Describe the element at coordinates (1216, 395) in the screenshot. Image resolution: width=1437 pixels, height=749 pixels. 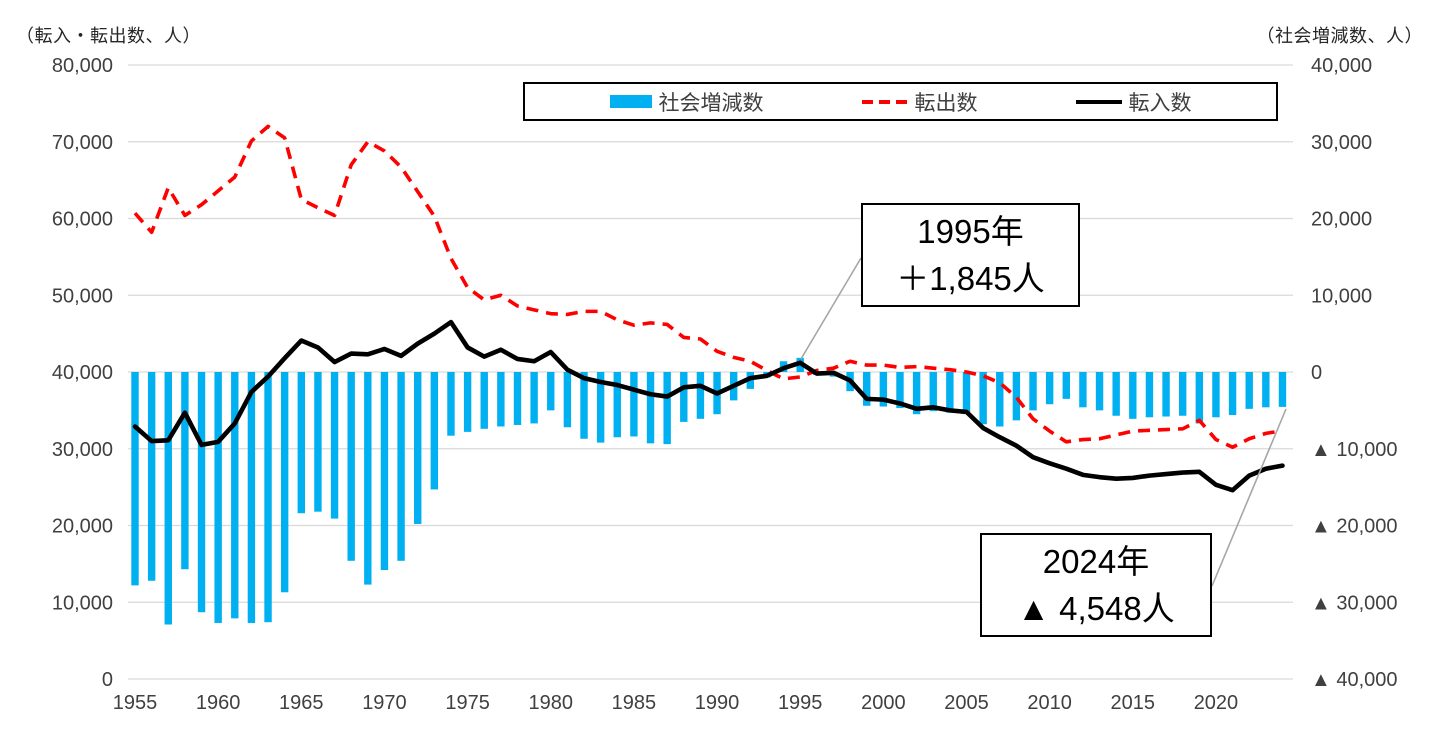
I see `net-bar-2020` at that location.